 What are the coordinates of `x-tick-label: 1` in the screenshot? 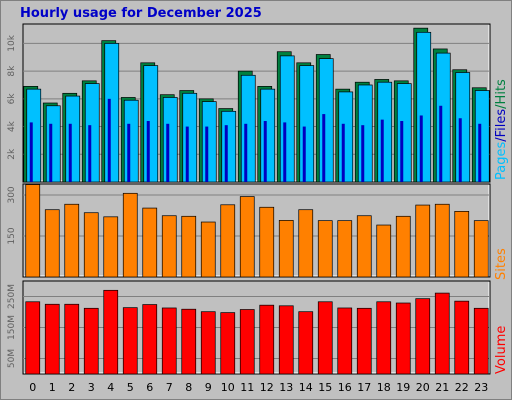 It's located at (52, 387).